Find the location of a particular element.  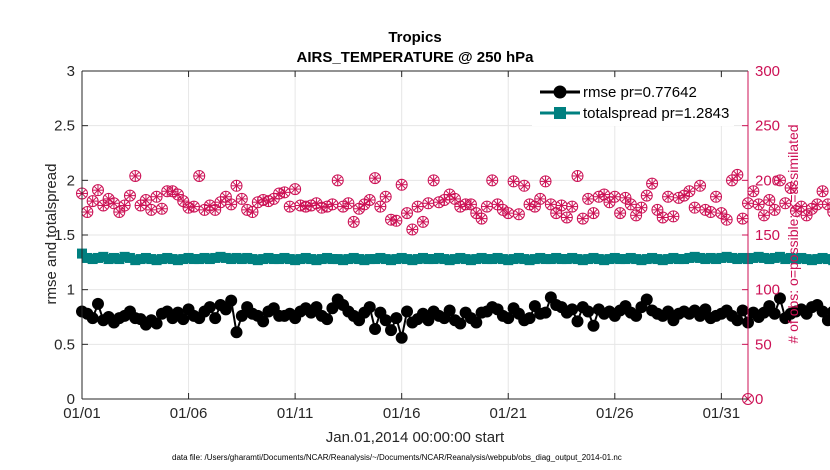

x-tick-label: 01/31 is located at coordinates (722, 413).